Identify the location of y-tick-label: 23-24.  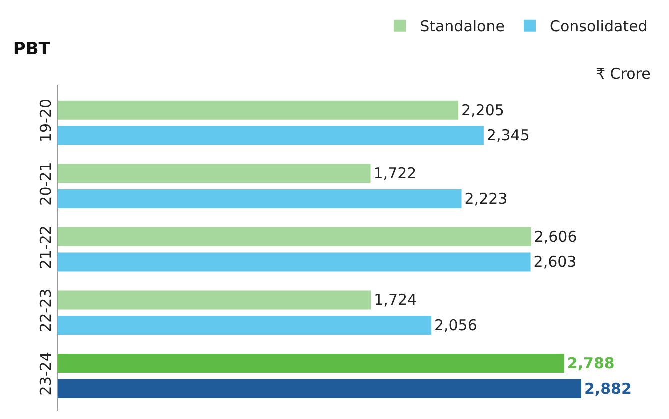
(46, 374).